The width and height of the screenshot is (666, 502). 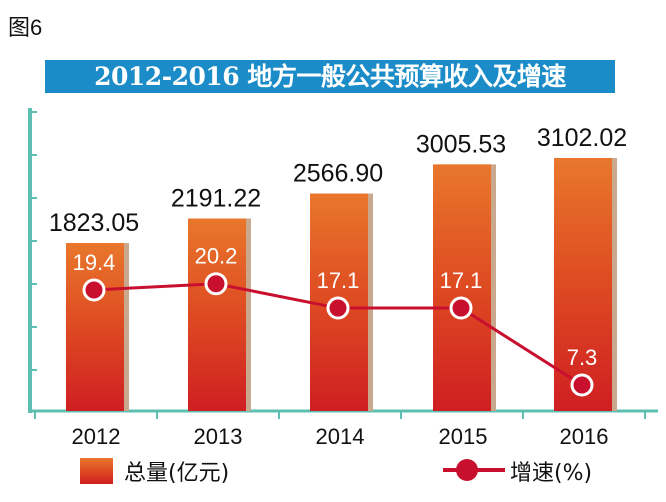 I want to click on growth-value-label: 7.3, so click(x=582, y=357).